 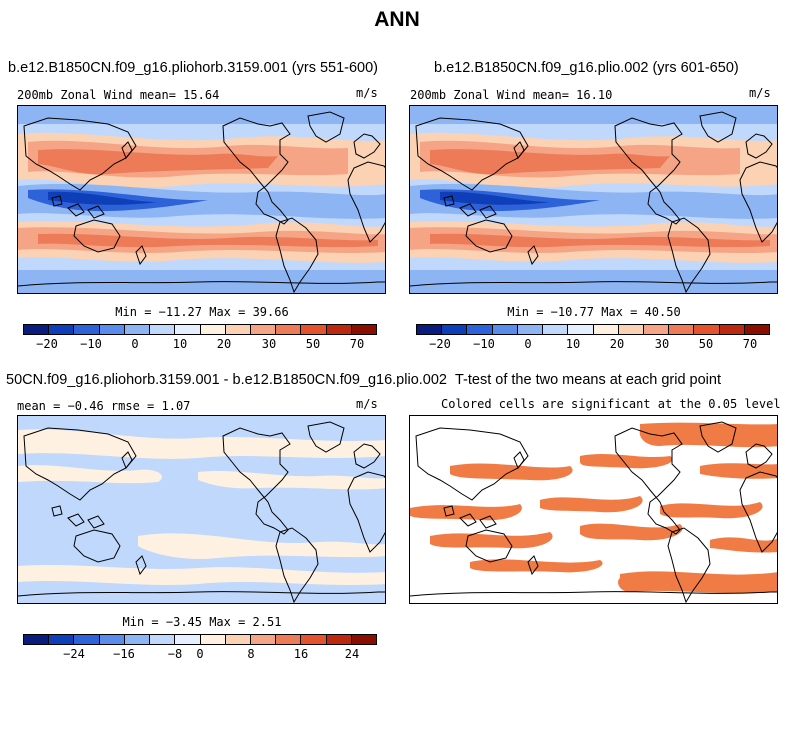 What do you see at coordinates (301, 654) in the screenshot?
I see `tick-label: 16` at bounding box center [301, 654].